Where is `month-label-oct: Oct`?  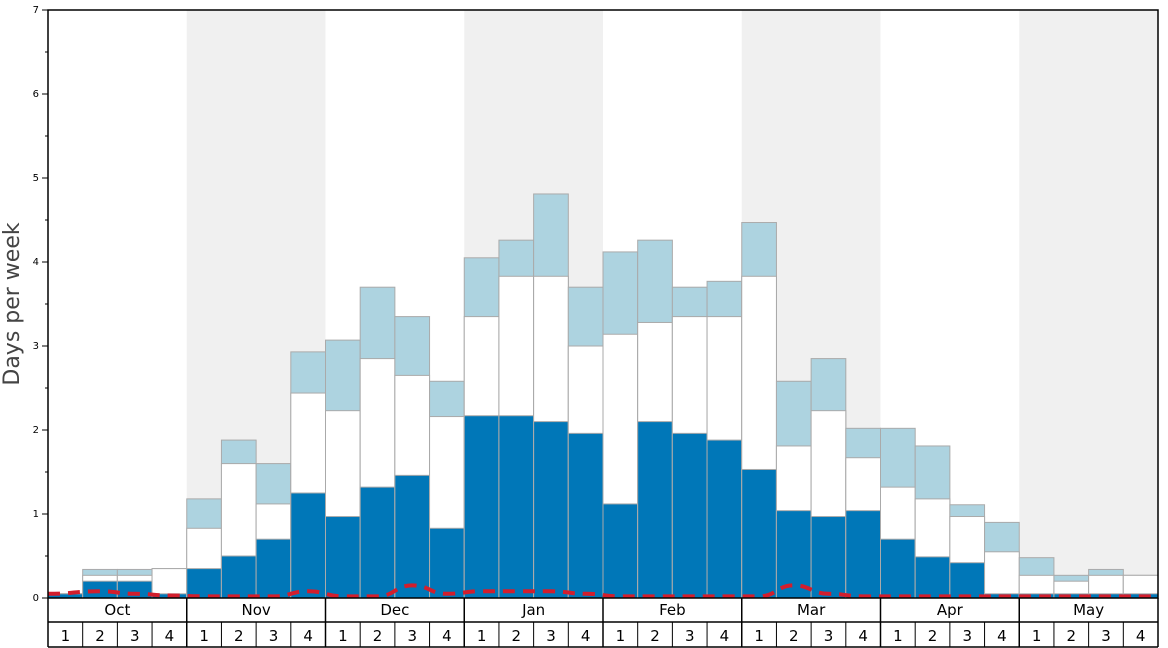 month-label-oct: Oct is located at coordinates (117, 610).